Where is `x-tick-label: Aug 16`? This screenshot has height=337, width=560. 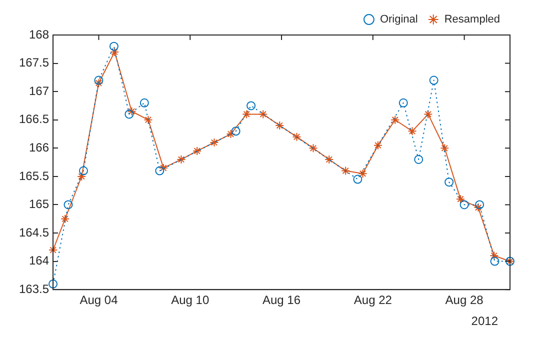 x-tick-label: Aug 16 is located at coordinates (281, 300).